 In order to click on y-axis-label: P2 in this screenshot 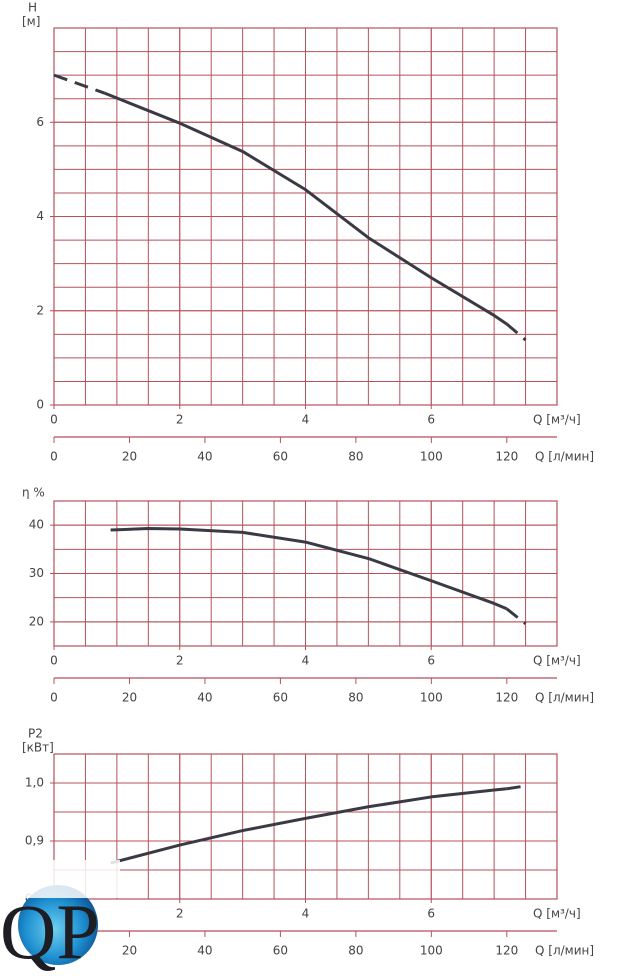, I will do `click(35, 734)`.